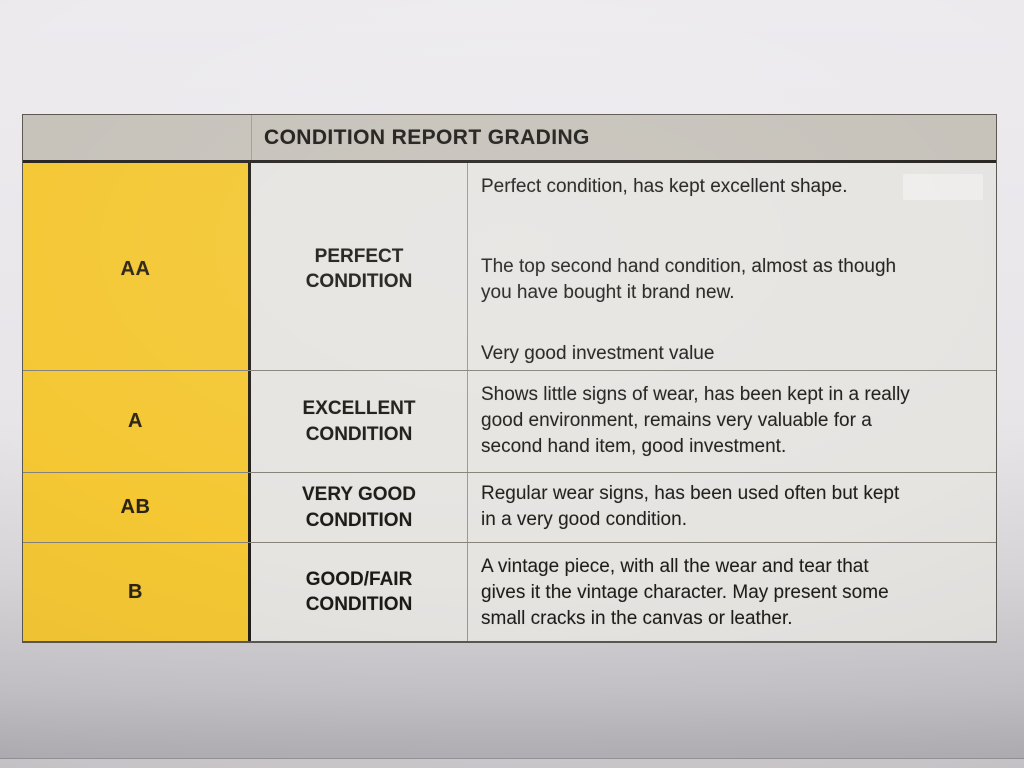  What do you see at coordinates (512, 763) in the screenshot?
I see `paper-bottom-edge` at bounding box center [512, 763].